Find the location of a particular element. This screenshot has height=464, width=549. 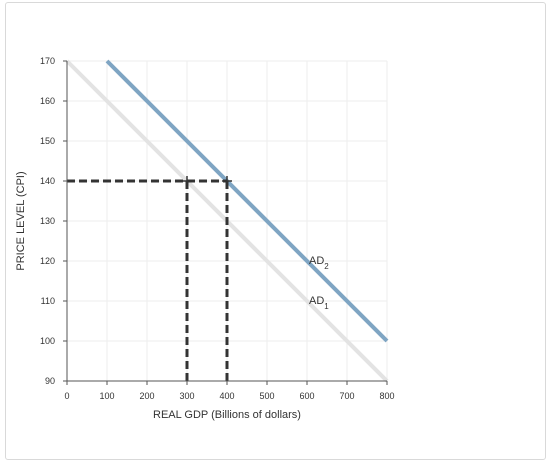

y-tick-label: 130 is located at coordinates (47, 221).